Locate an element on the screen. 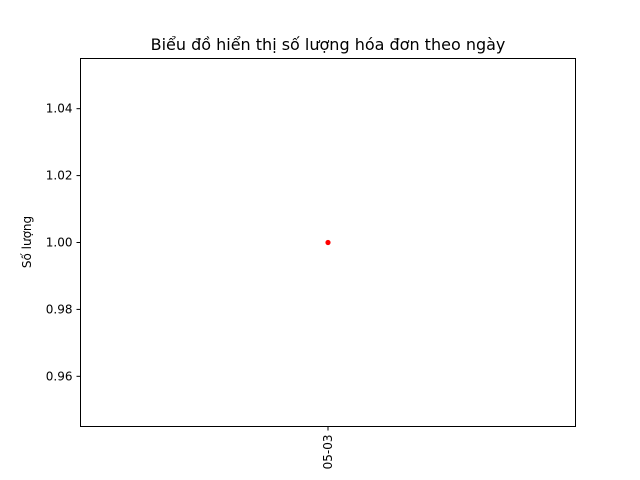  y-axis-label: Số lượng is located at coordinates (27, 242).